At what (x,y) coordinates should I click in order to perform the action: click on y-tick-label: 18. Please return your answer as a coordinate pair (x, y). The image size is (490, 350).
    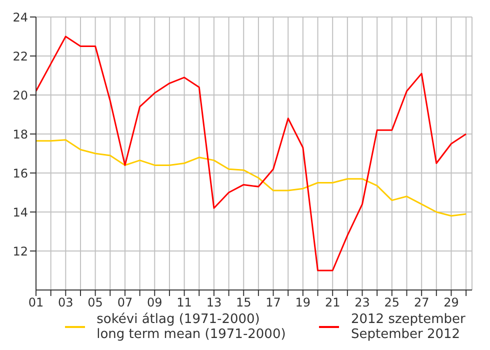
    Looking at the image, I should click on (20, 134).